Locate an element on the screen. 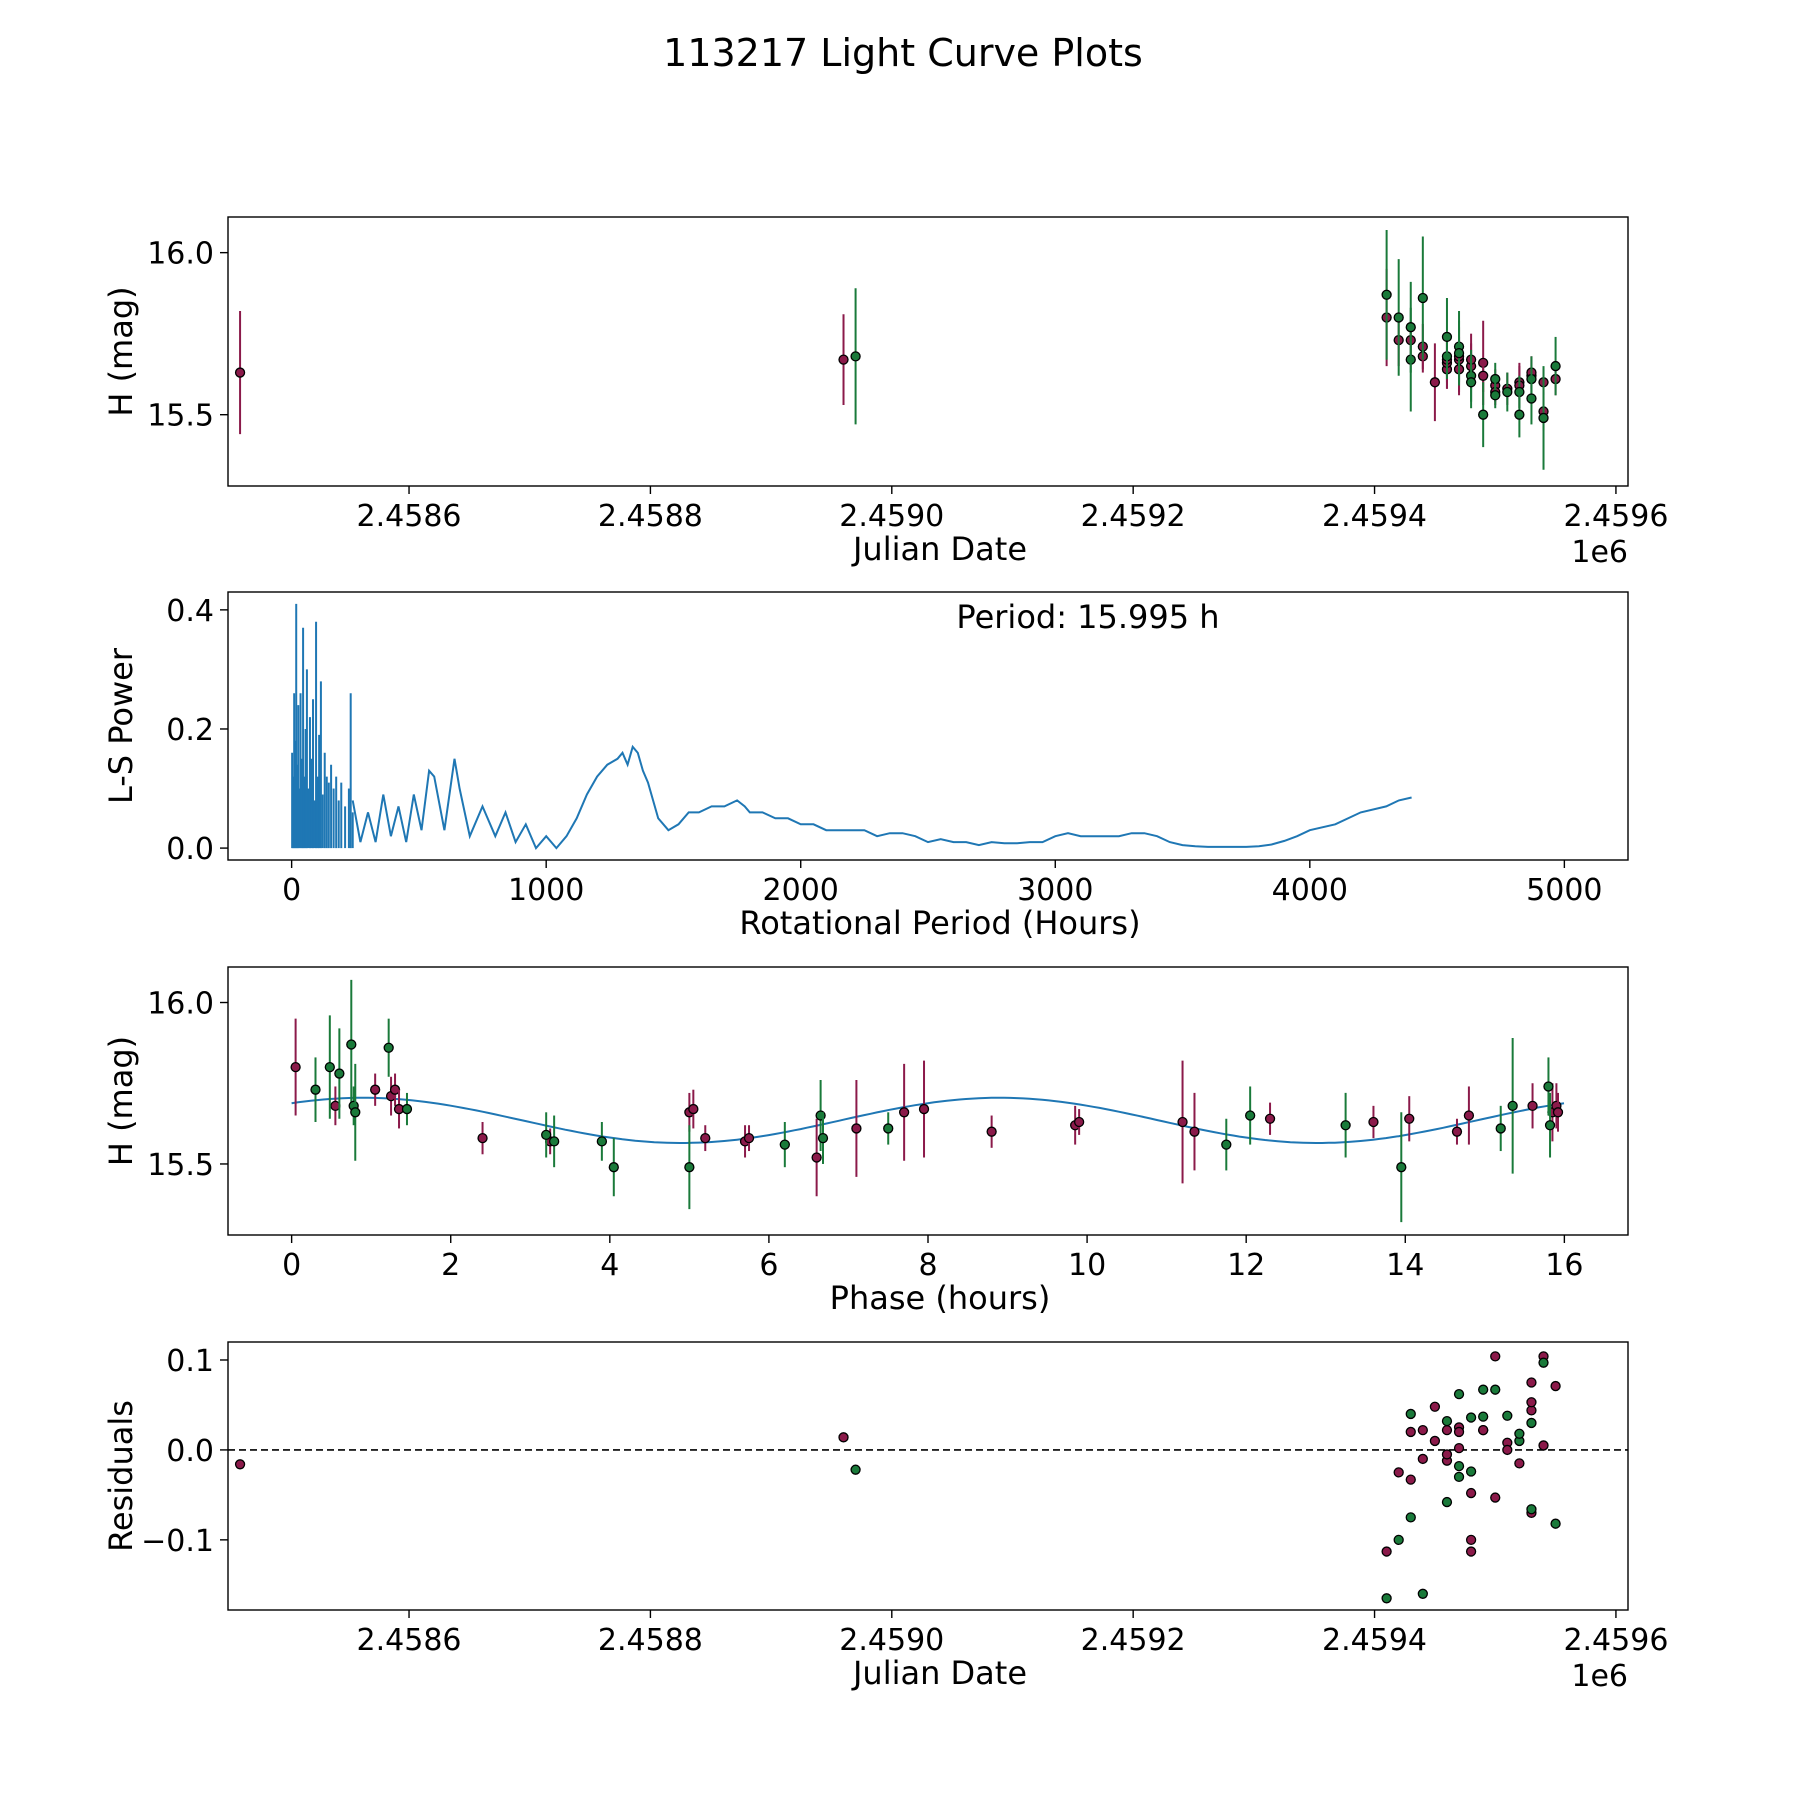 The height and width of the screenshot is (1800, 1800). phase-model-curve is located at coordinates (928, 1120).